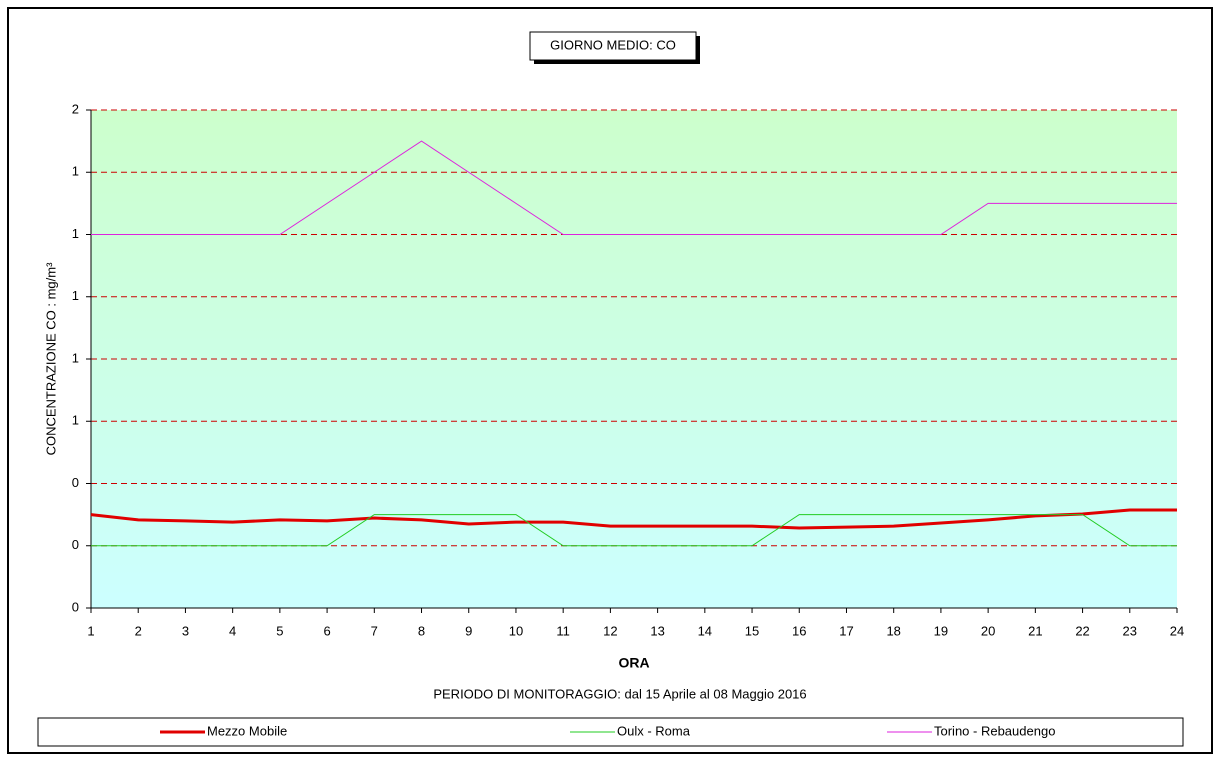 The image size is (1220, 760). Describe the element at coordinates (941, 630) in the screenshot. I see `x-tick-label: 19` at that location.